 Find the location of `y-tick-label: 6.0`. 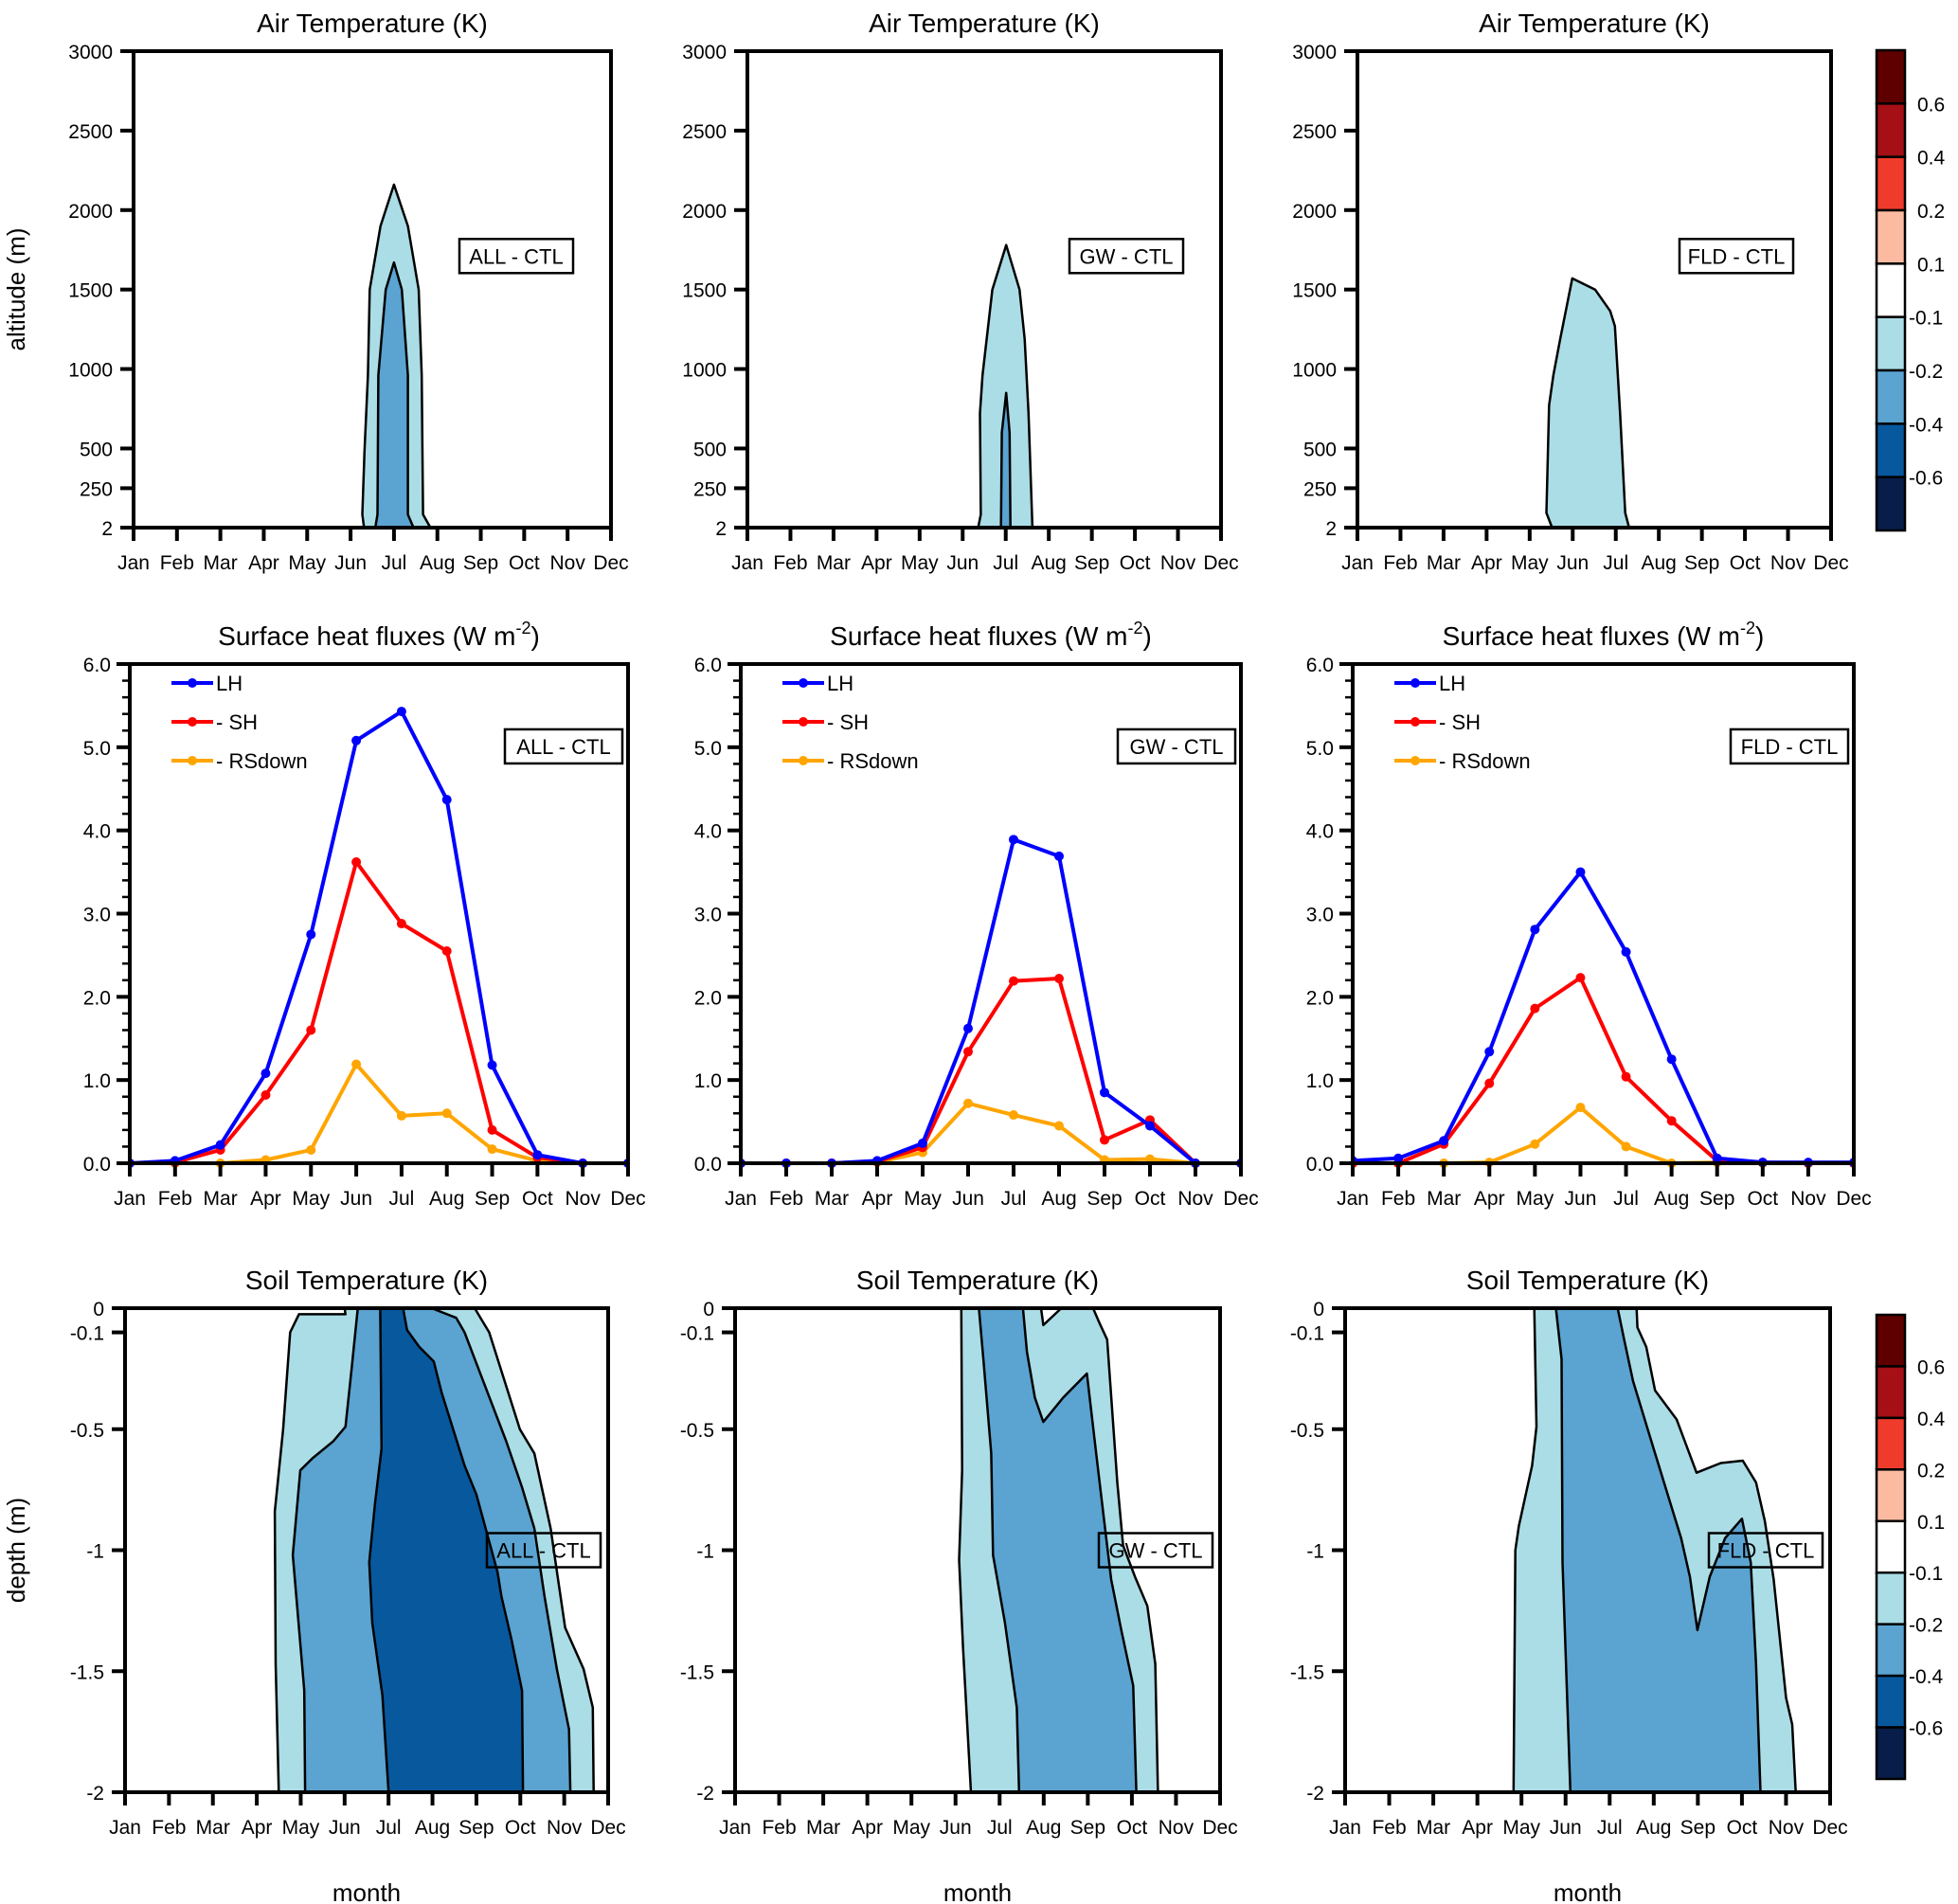

y-tick-label: 6.0 is located at coordinates (1320, 665).